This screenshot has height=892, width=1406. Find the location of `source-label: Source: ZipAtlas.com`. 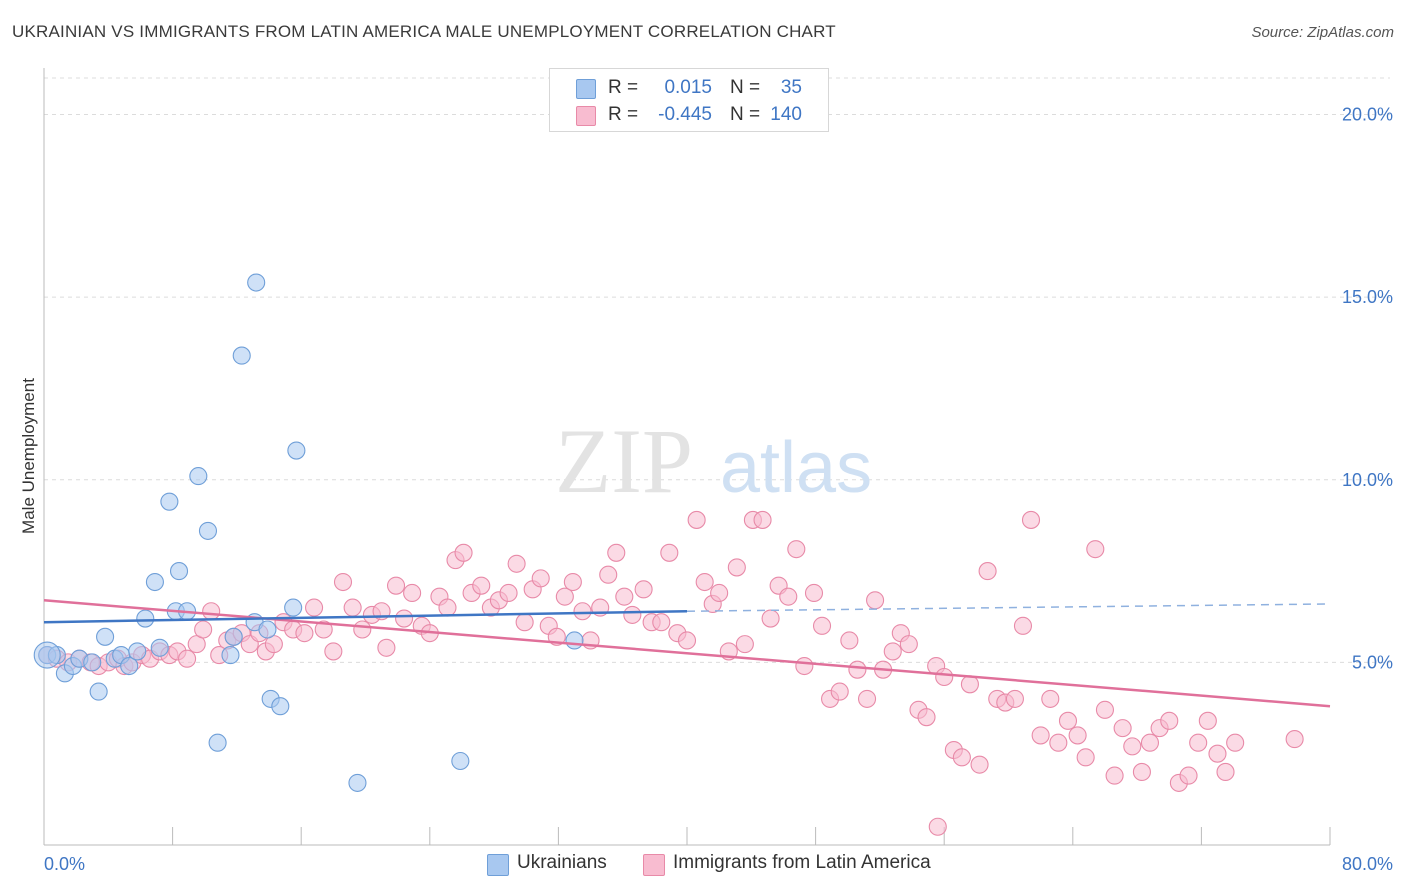

source-label: Source: ZipAtlas.com is located at coordinates (1322, 32).